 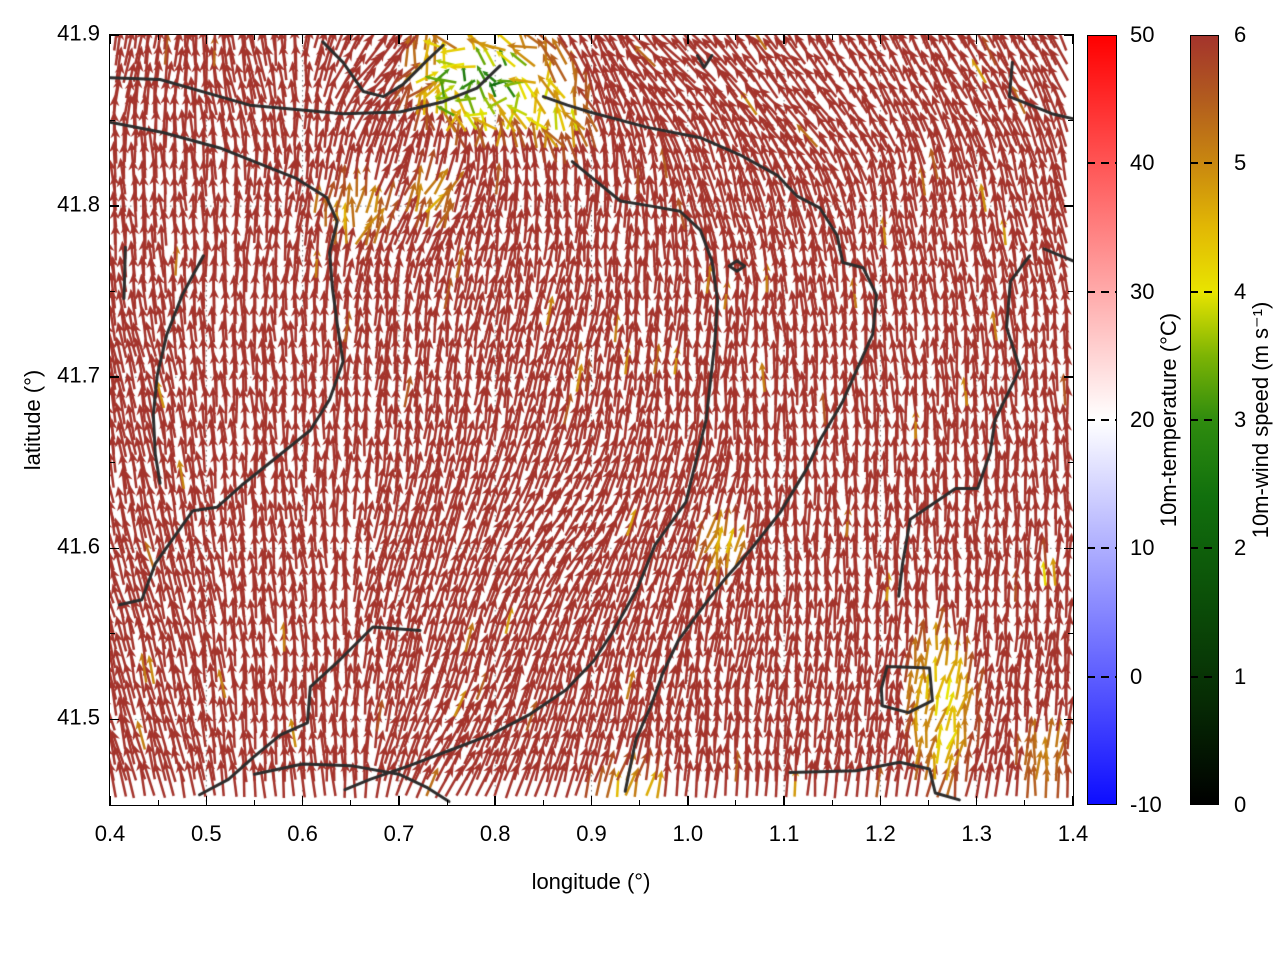 What do you see at coordinates (1168, 420) in the screenshot?
I see `temperature-colorbar-label: 10m-temperature (°C)` at bounding box center [1168, 420].